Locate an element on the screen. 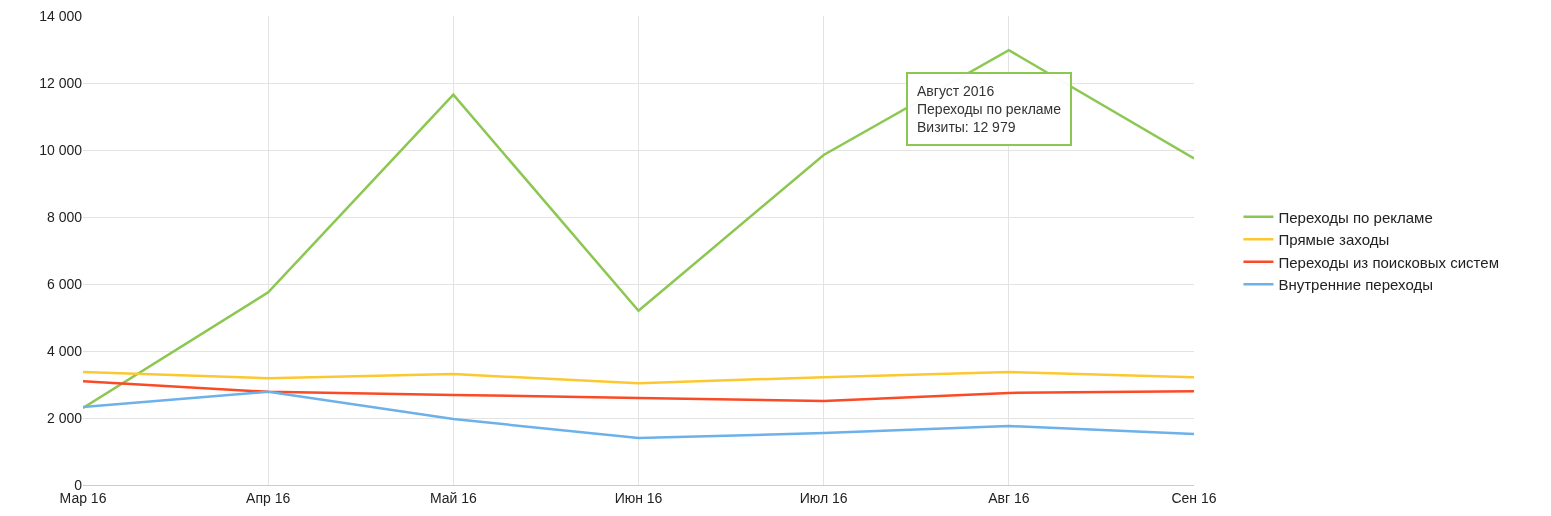 This screenshot has width=1551, height=516. x-tick-label: Май 16 is located at coordinates (453, 497).